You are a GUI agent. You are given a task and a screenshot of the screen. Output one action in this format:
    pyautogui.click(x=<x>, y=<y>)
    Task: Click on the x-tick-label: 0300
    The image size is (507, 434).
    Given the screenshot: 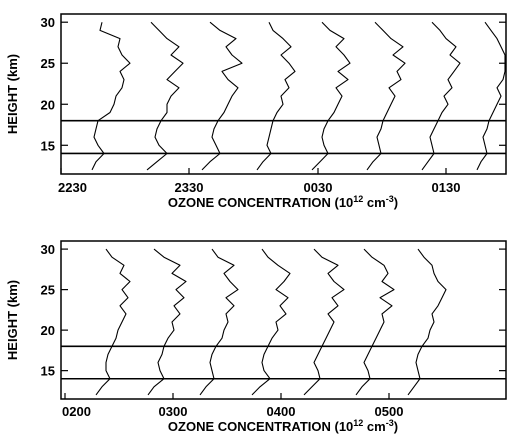 What is the action you would take?
    pyautogui.click(x=173, y=411)
    